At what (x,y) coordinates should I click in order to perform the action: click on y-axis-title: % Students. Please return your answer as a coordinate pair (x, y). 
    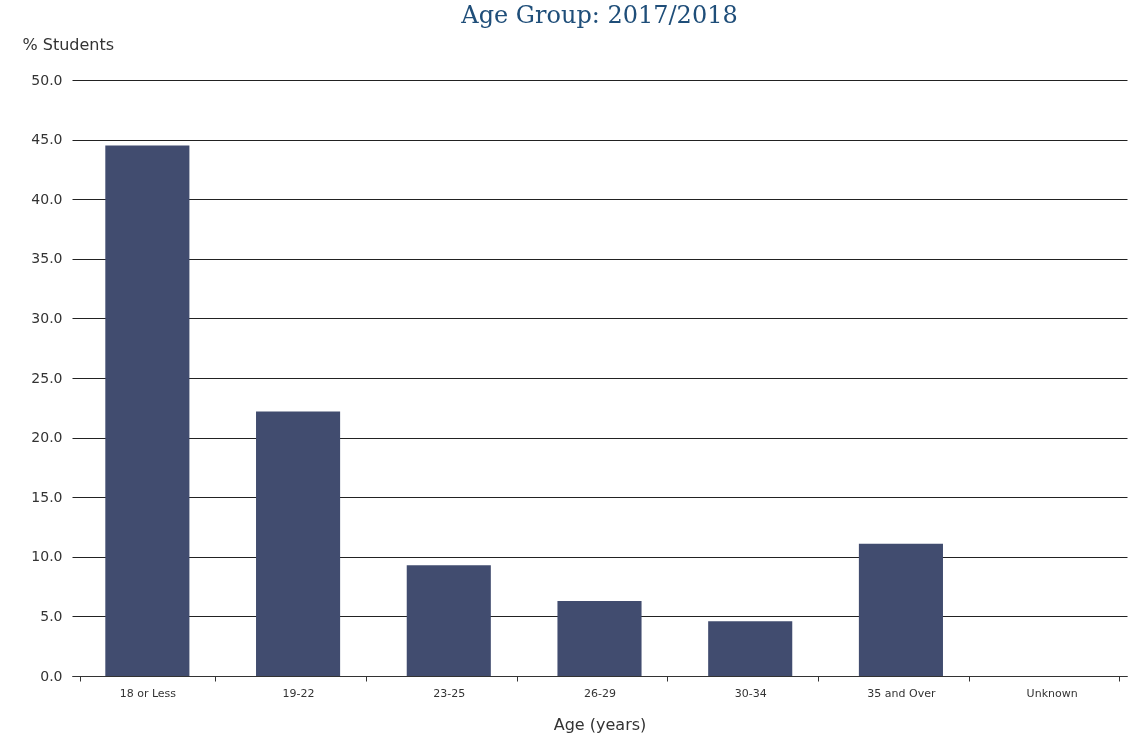
    Looking at the image, I should click on (68, 44).